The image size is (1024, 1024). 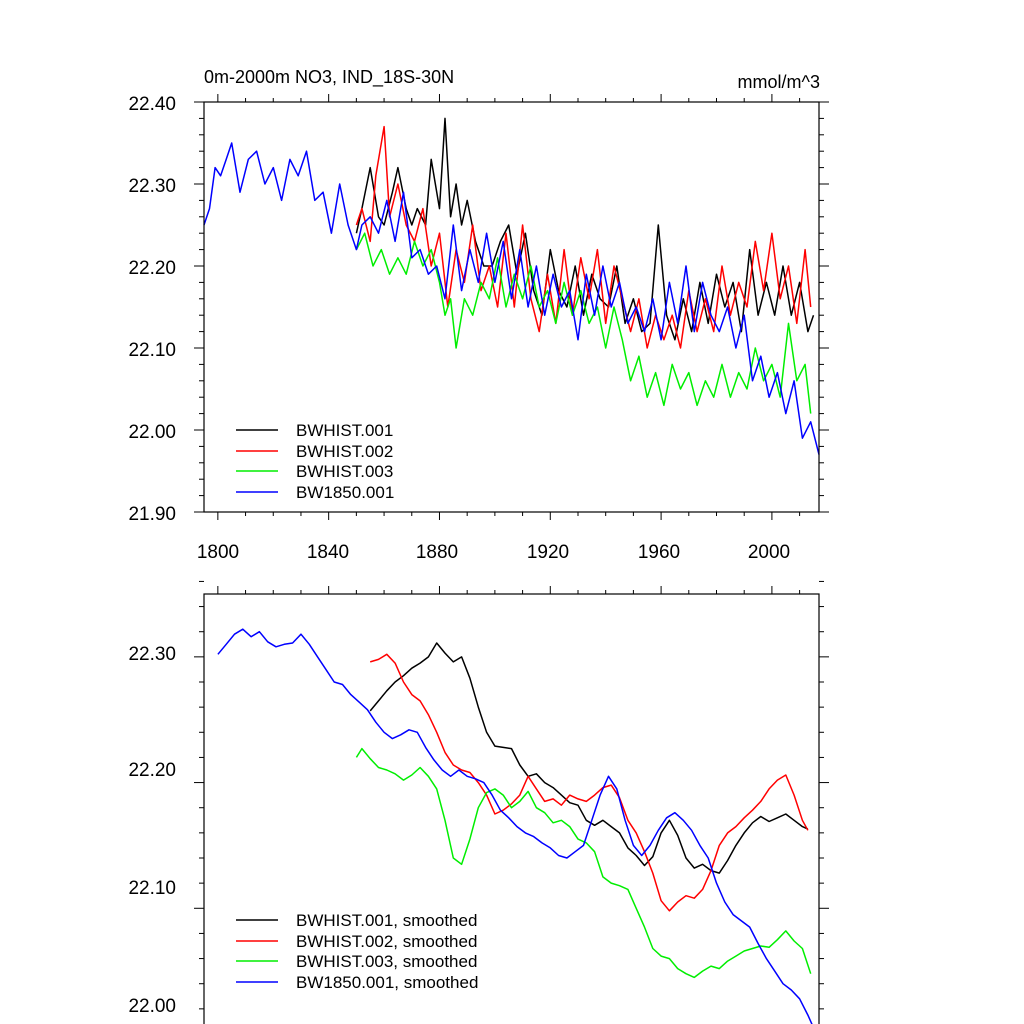 I want to click on legend-label-bwhist-003-smoothed: BWHIST.003, smoothed, so click(x=386, y=961).